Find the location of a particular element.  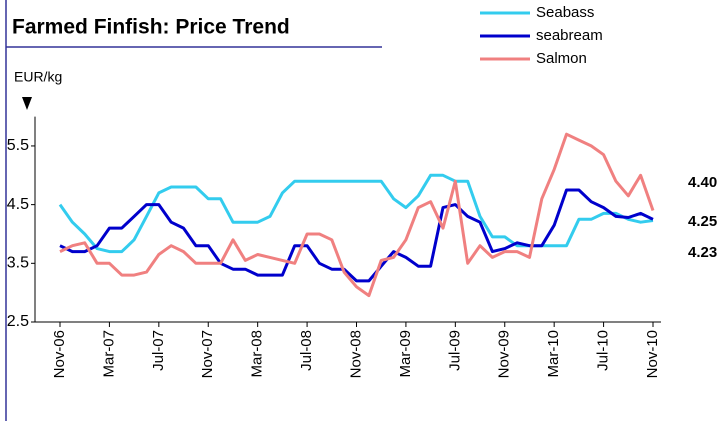

x-tick-label: Jul-09 is located at coordinates (454, 350).